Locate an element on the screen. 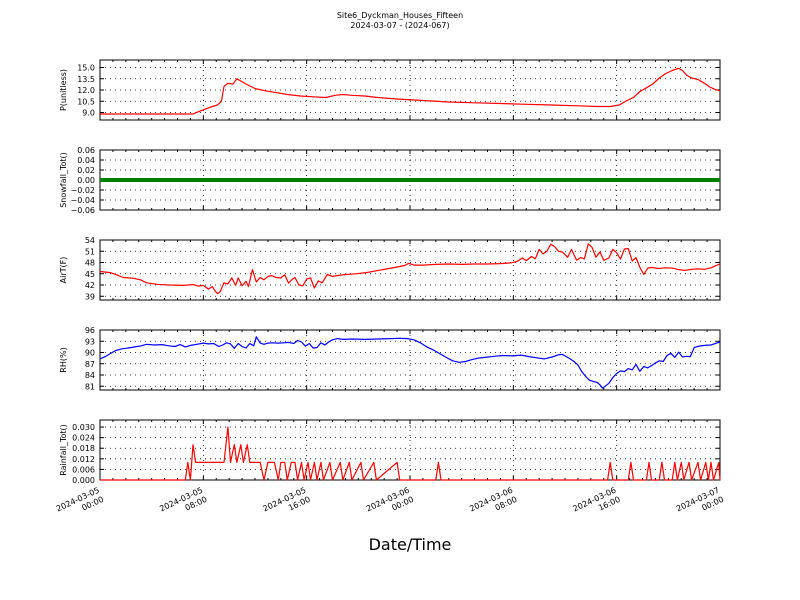 This screenshot has width=800, height=600. air_temp-panel: 39 42 45 48 51 54 AirT(F) is located at coordinates (390, 268).